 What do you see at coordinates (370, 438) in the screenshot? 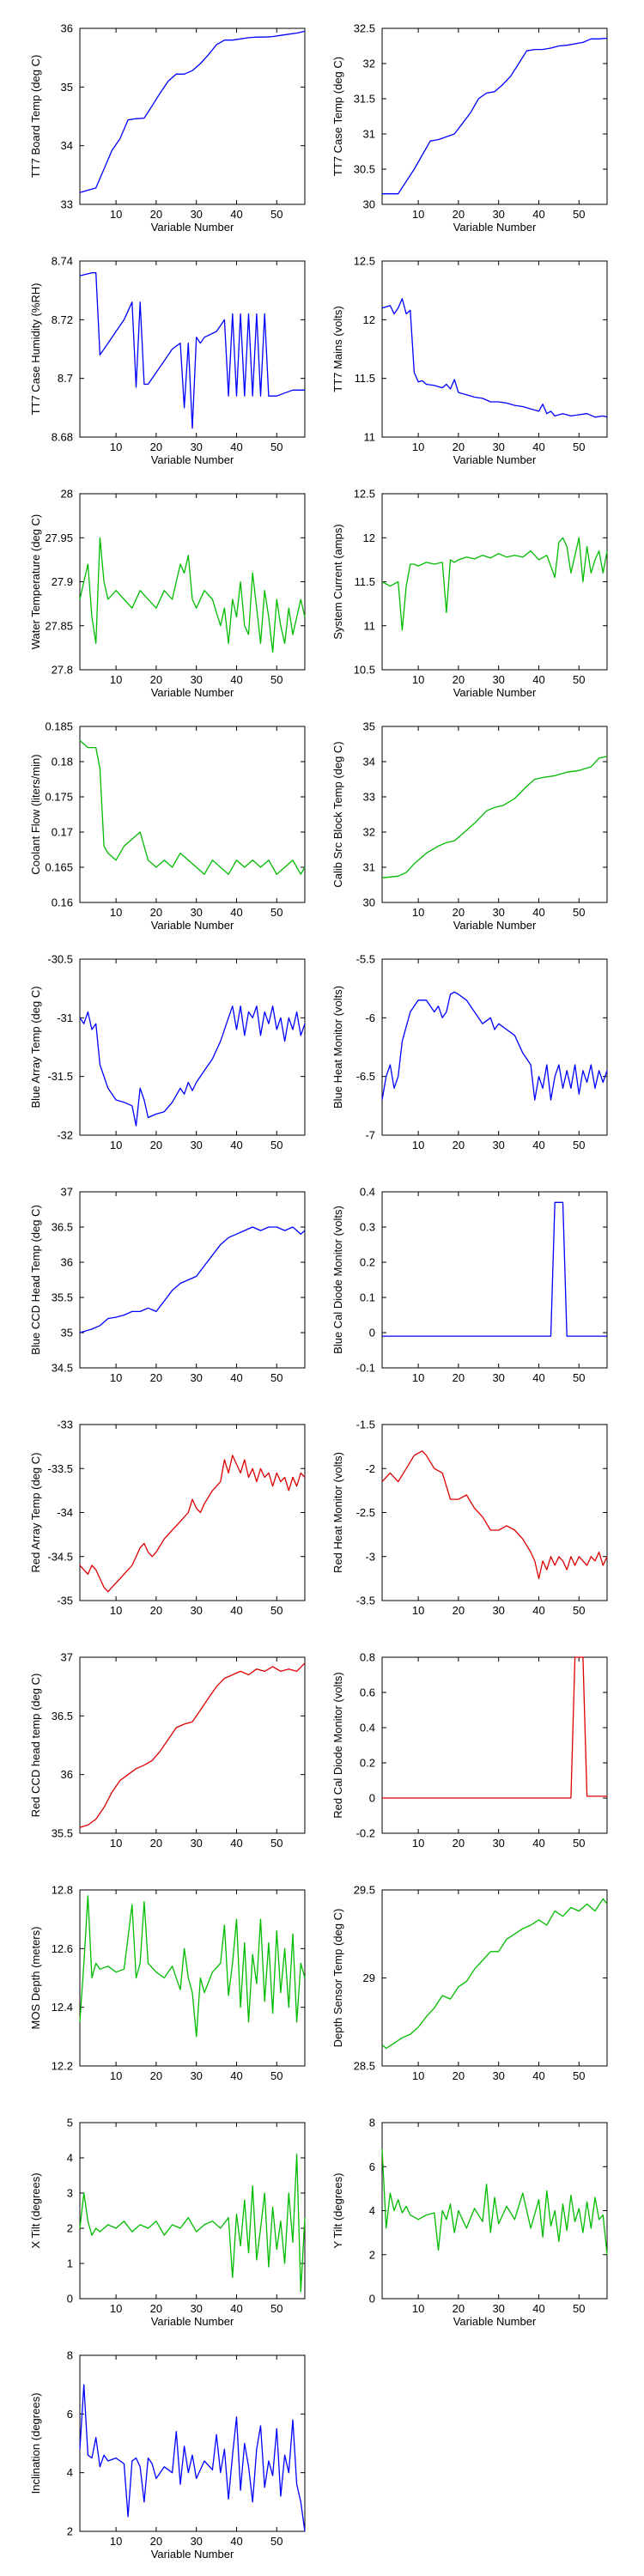
I see `y-tick-label: 11` at bounding box center [370, 438].